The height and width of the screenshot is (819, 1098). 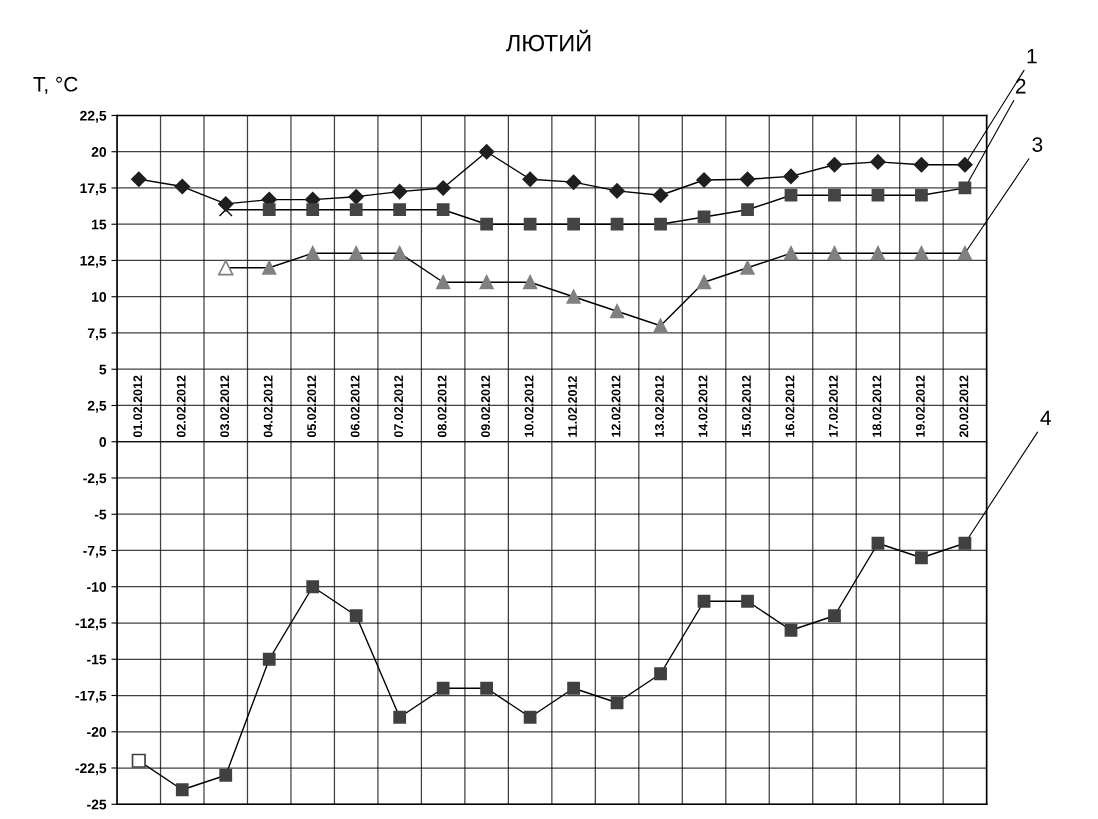 What do you see at coordinates (703, 406) in the screenshot?
I see `x-tick-label: 14.02.2012` at bounding box center [703, 406].